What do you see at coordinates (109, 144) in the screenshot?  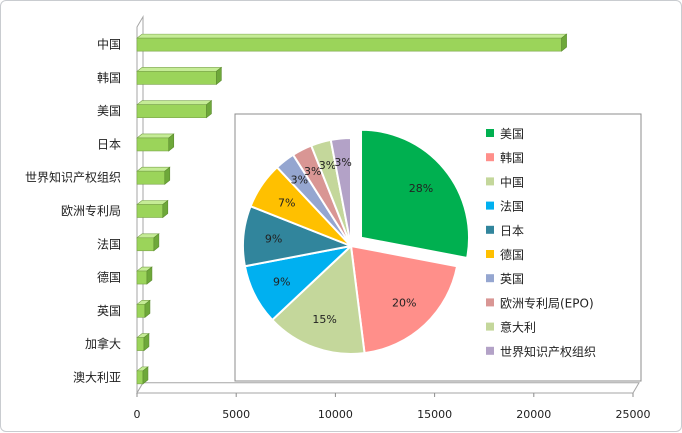 I see `y-tick-label: 日本` at bounding box center [109, 144].